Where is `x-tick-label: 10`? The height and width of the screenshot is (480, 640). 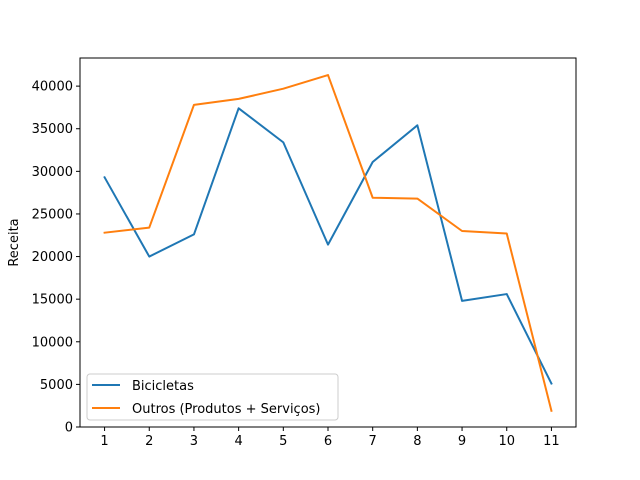 x-tick-label: 10 is located at coordinates (506, 441).